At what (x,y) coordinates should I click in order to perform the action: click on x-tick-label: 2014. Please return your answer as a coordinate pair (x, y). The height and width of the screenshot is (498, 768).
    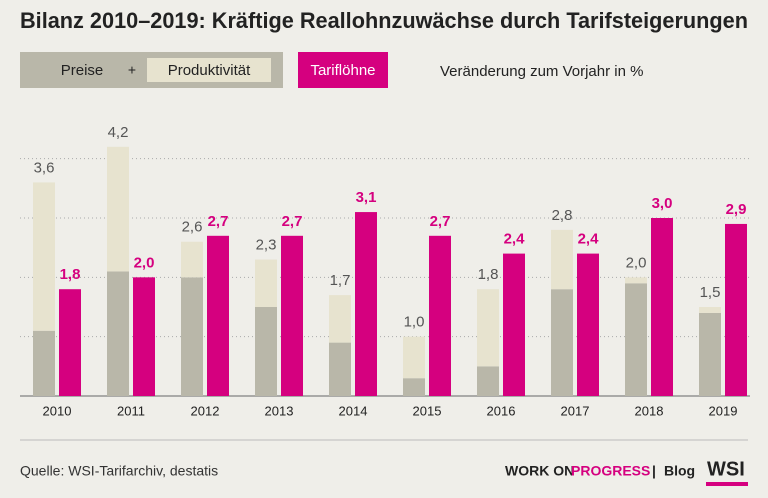
    Looking at the image, I should click on (353, 410).